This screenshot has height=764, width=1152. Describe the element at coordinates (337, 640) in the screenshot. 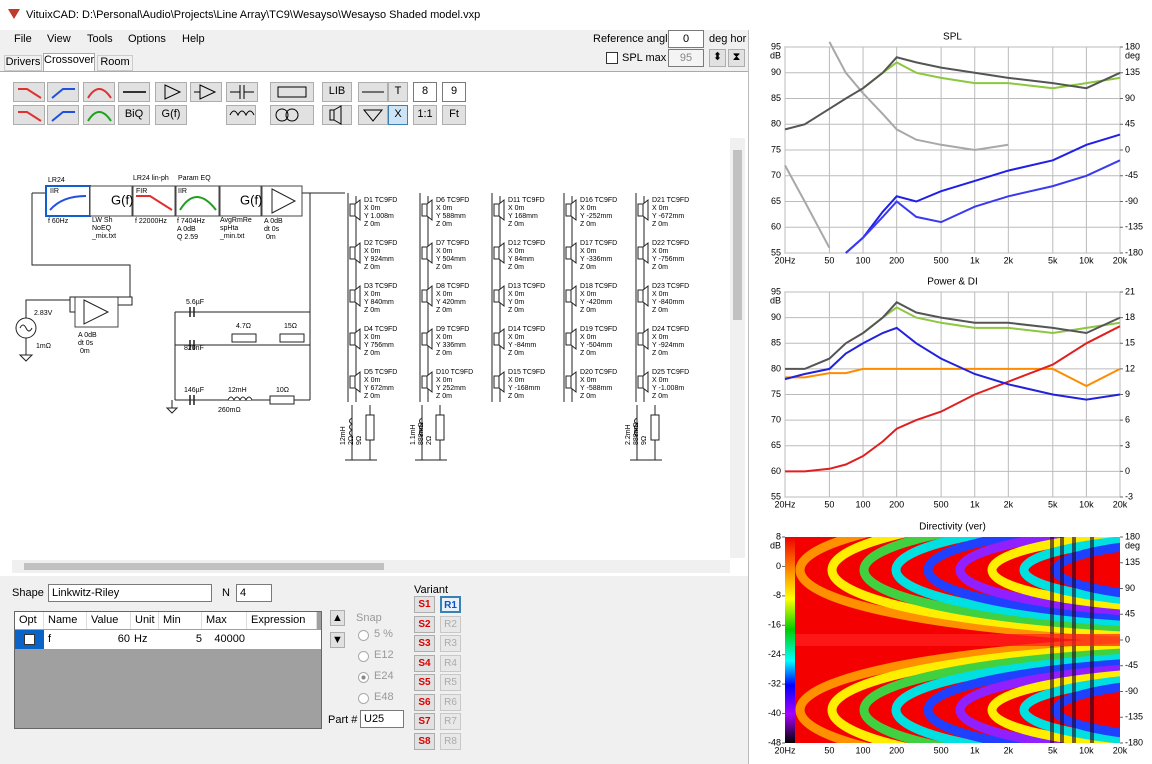

I see `move-down-button: ▼` at that location.